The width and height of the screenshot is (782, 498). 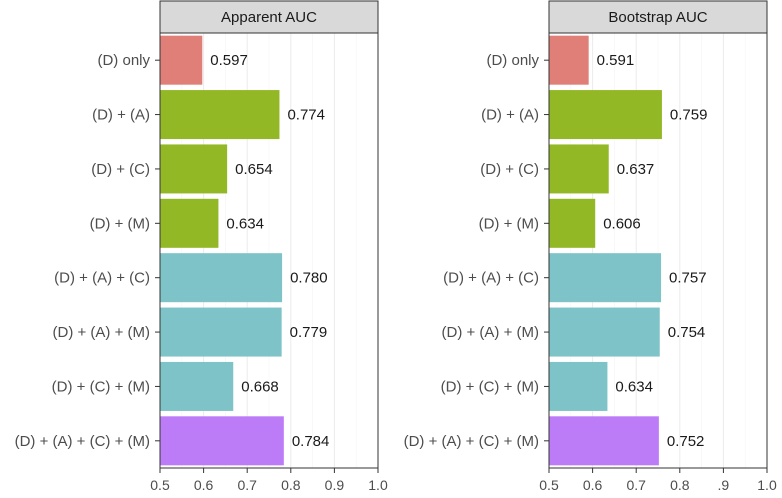 What do you see at coordinates (622, 223) in the screenshot?
I see `data-label: 0.606` at bounding box center [622, 223].